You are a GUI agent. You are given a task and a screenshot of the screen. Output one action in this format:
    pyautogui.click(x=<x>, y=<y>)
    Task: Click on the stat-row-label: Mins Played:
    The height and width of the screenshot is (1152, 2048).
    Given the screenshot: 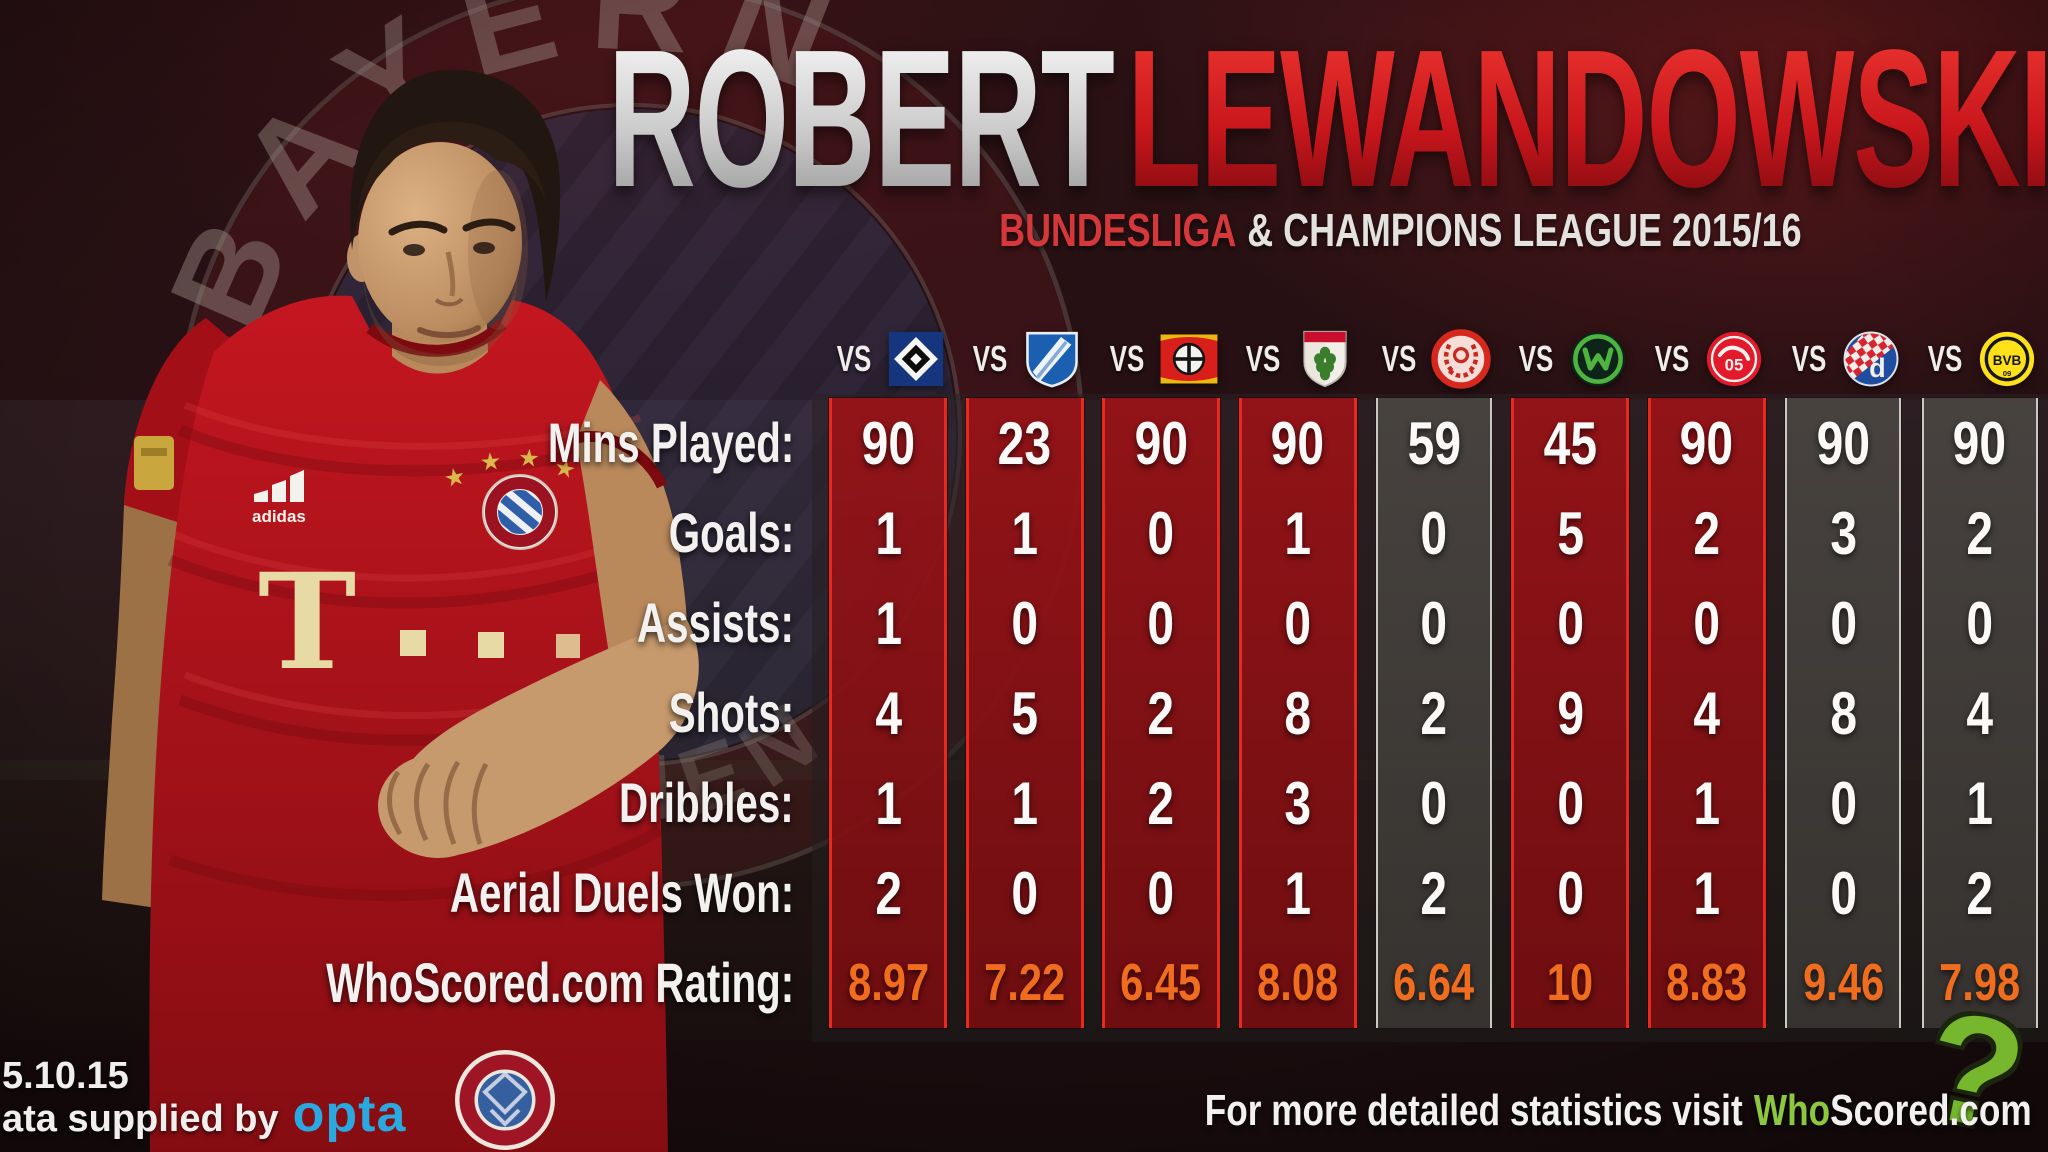 What is the action you would take?
    pyautogui.click(x=670, y=442)
    